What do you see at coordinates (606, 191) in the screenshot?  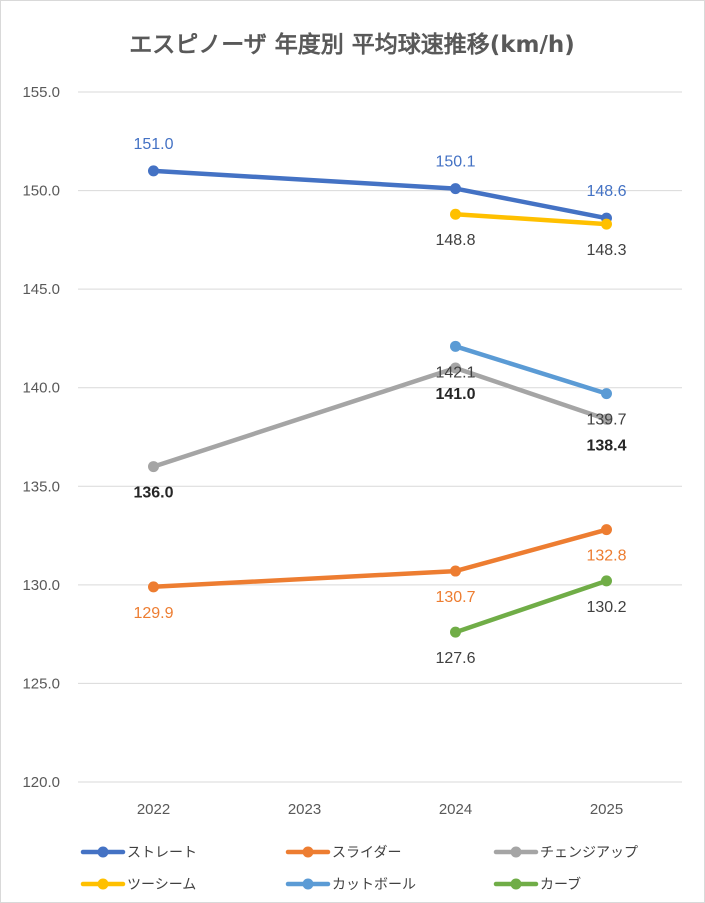 I see `data-label: 148.6` at bounding box center [606, 191].